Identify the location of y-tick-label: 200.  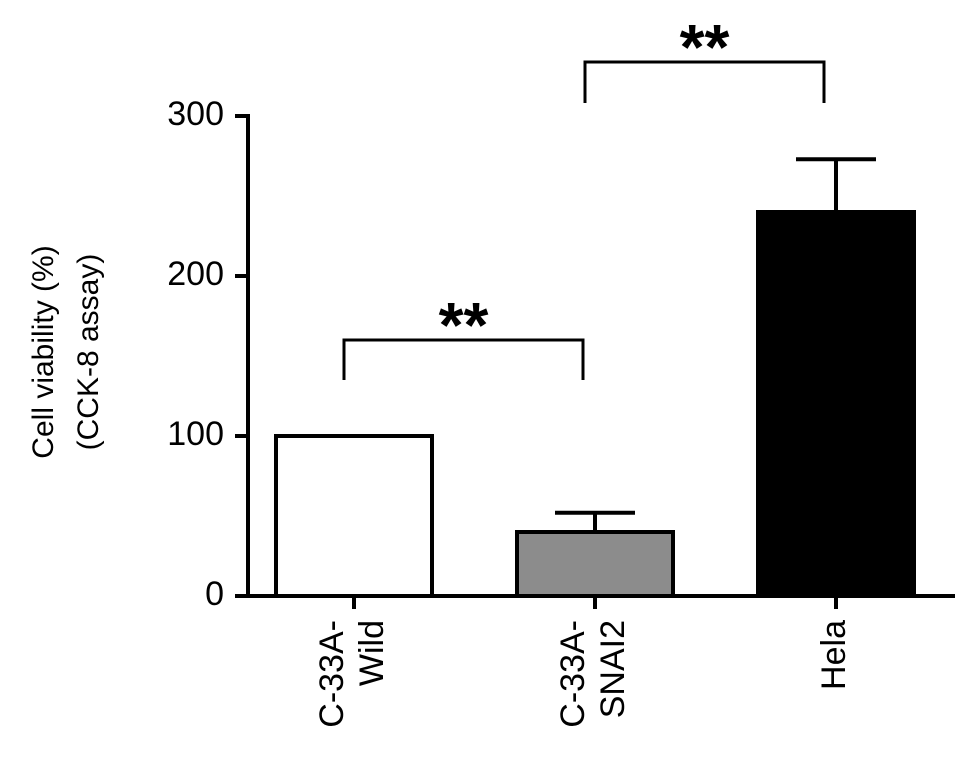
(195, 274).